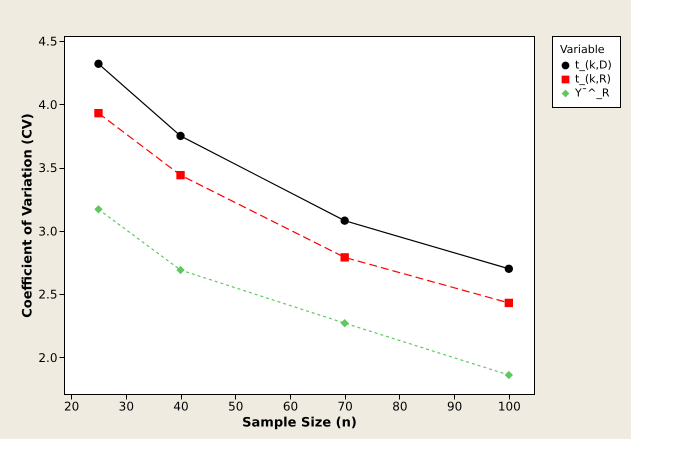  I want to click on legend-label: t_(k,R), so click(593, 79).